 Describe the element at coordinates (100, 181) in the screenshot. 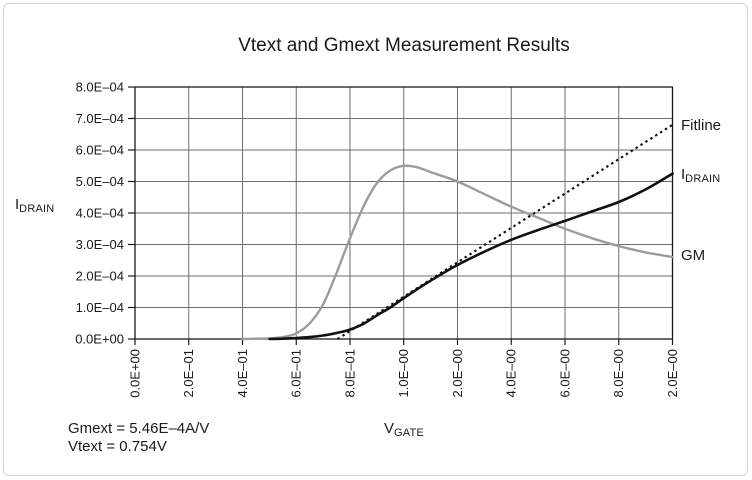

I see `y-tick-label: 5.0E–04` at that location.